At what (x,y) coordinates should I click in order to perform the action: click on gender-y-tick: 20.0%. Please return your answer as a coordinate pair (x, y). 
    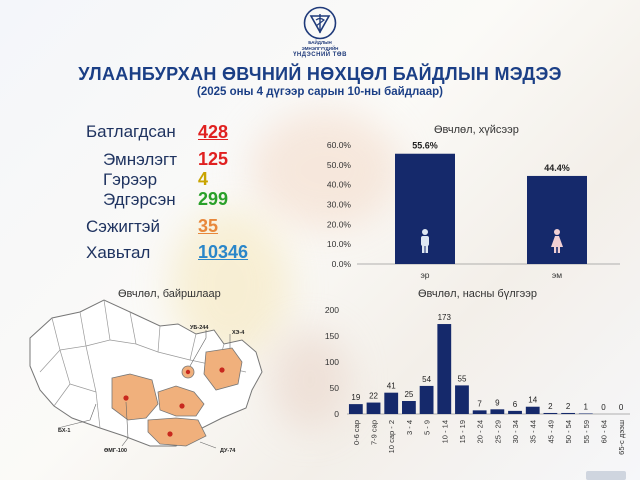
    Looking at the image, I should click on (339, 224).